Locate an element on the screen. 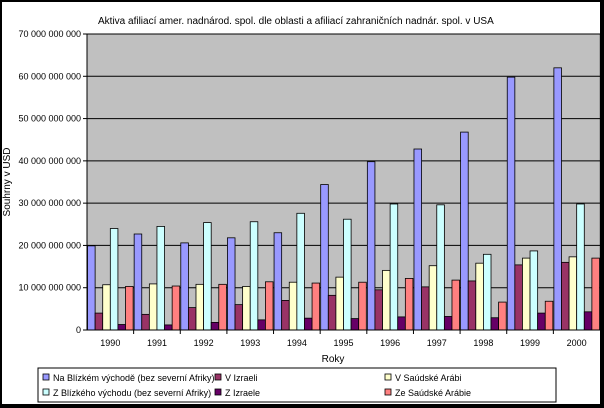 The width and height of the screenshot is (604, 408). x-tick-label: 1997 is located at coordinates (437, 343).